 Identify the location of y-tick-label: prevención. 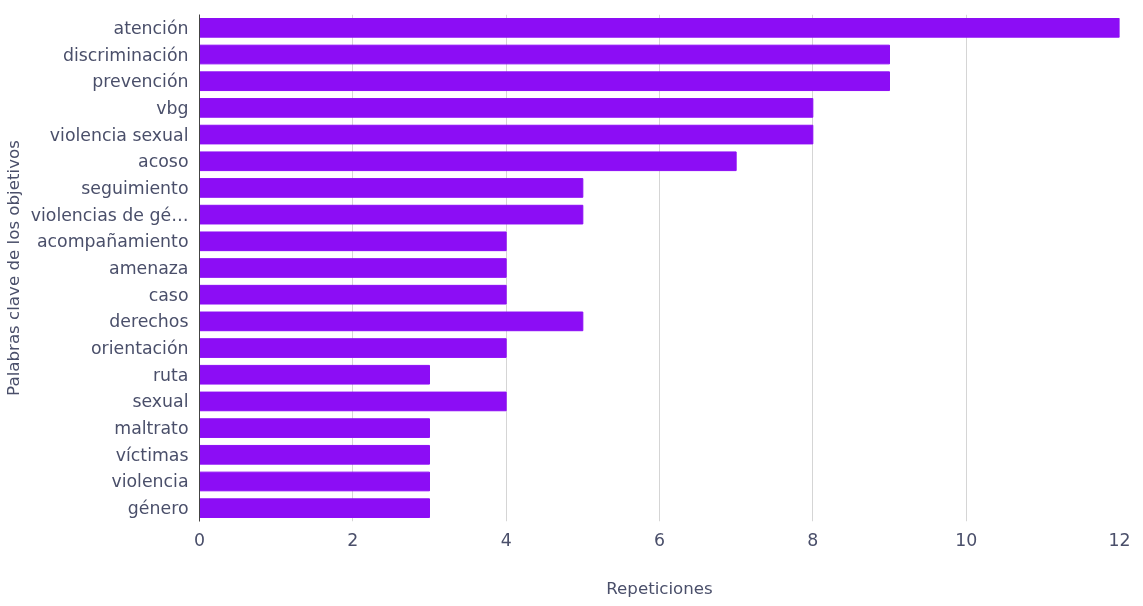
(140, 81).